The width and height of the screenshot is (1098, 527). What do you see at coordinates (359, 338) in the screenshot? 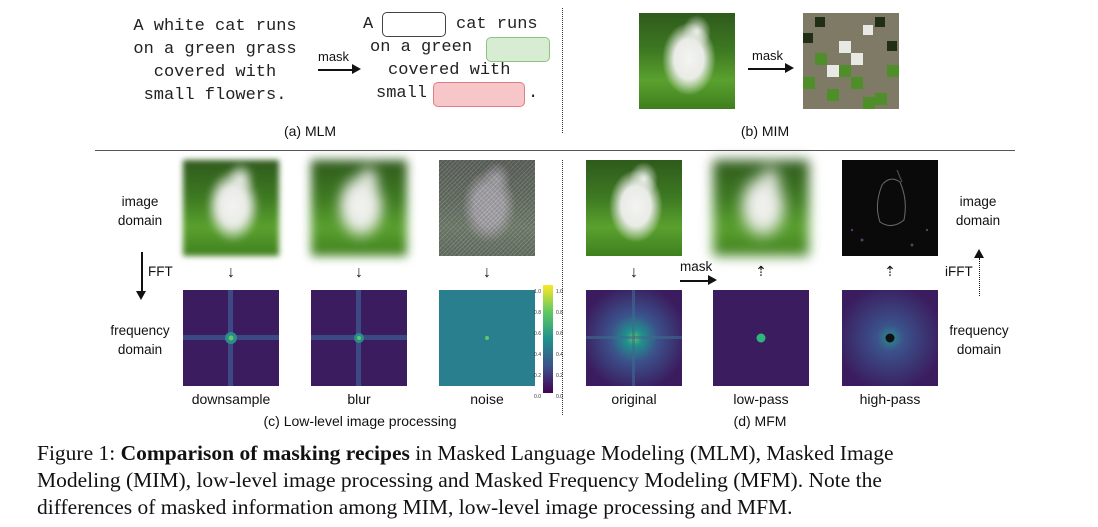
I see `blur-spectrum` at bounding box center [359, 338].